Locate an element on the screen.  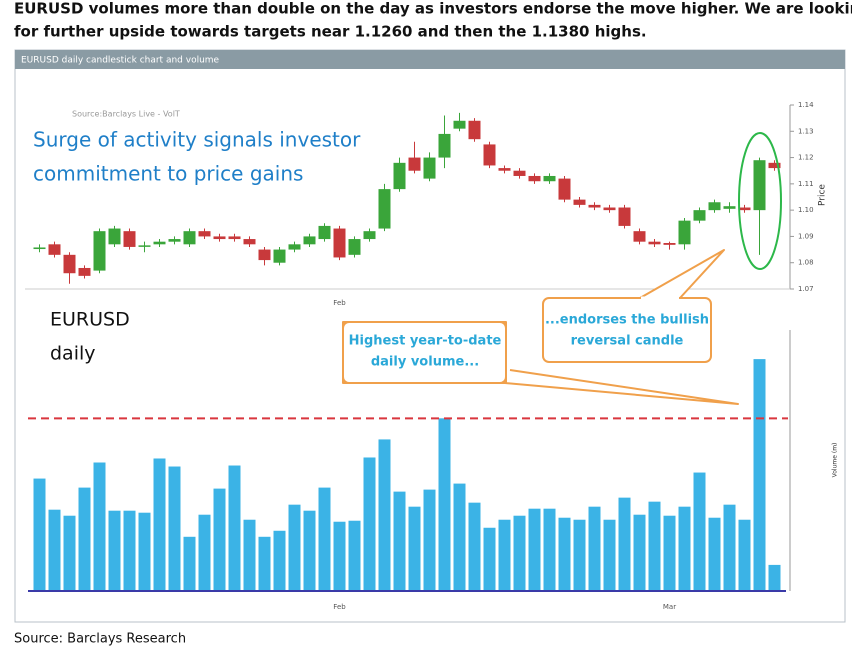
headline: Surge of activity signals investor is located at coordinates (197, 140).